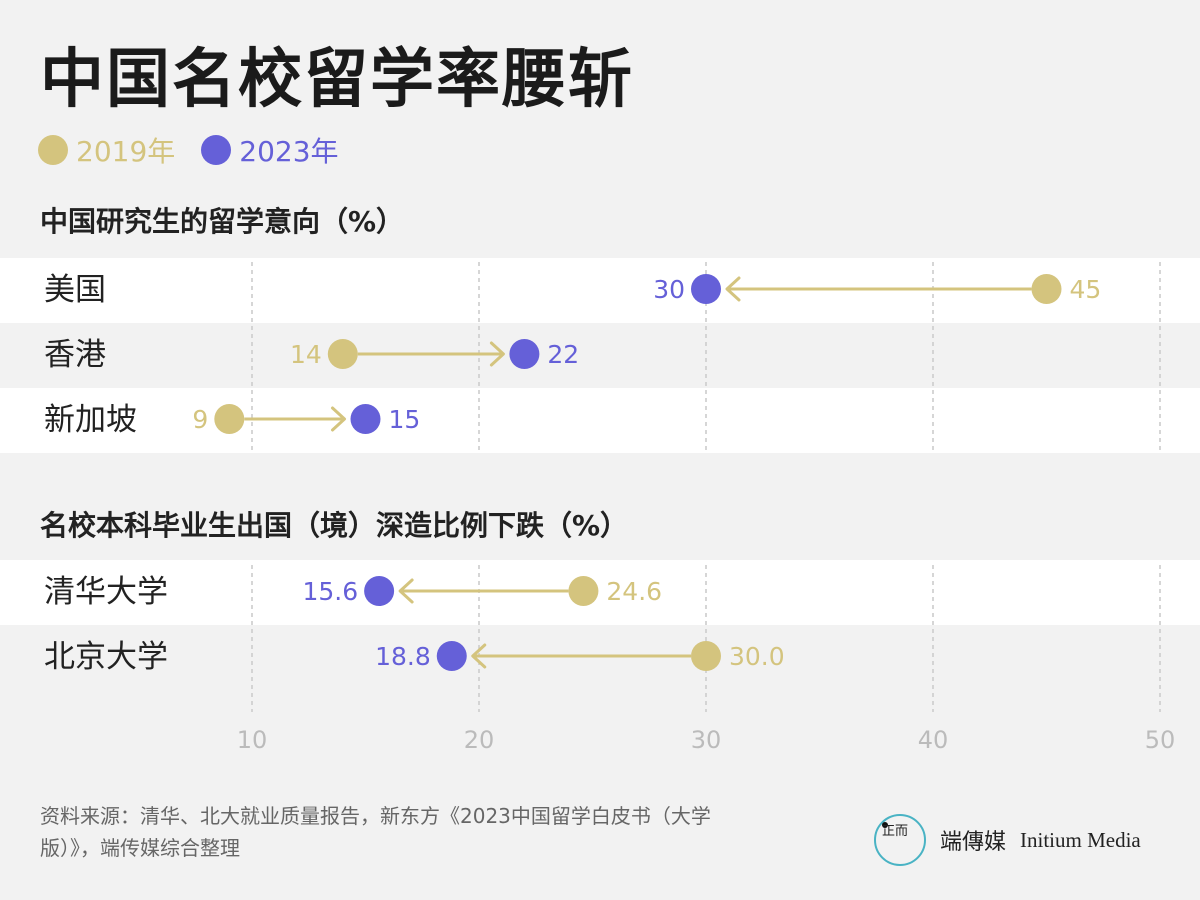 The width and height of the screenshot is (1200, 900). Describe the element at coordinates (1080, 839) in the screenshot. I see `brand-name-en: Initium Media` at that location.